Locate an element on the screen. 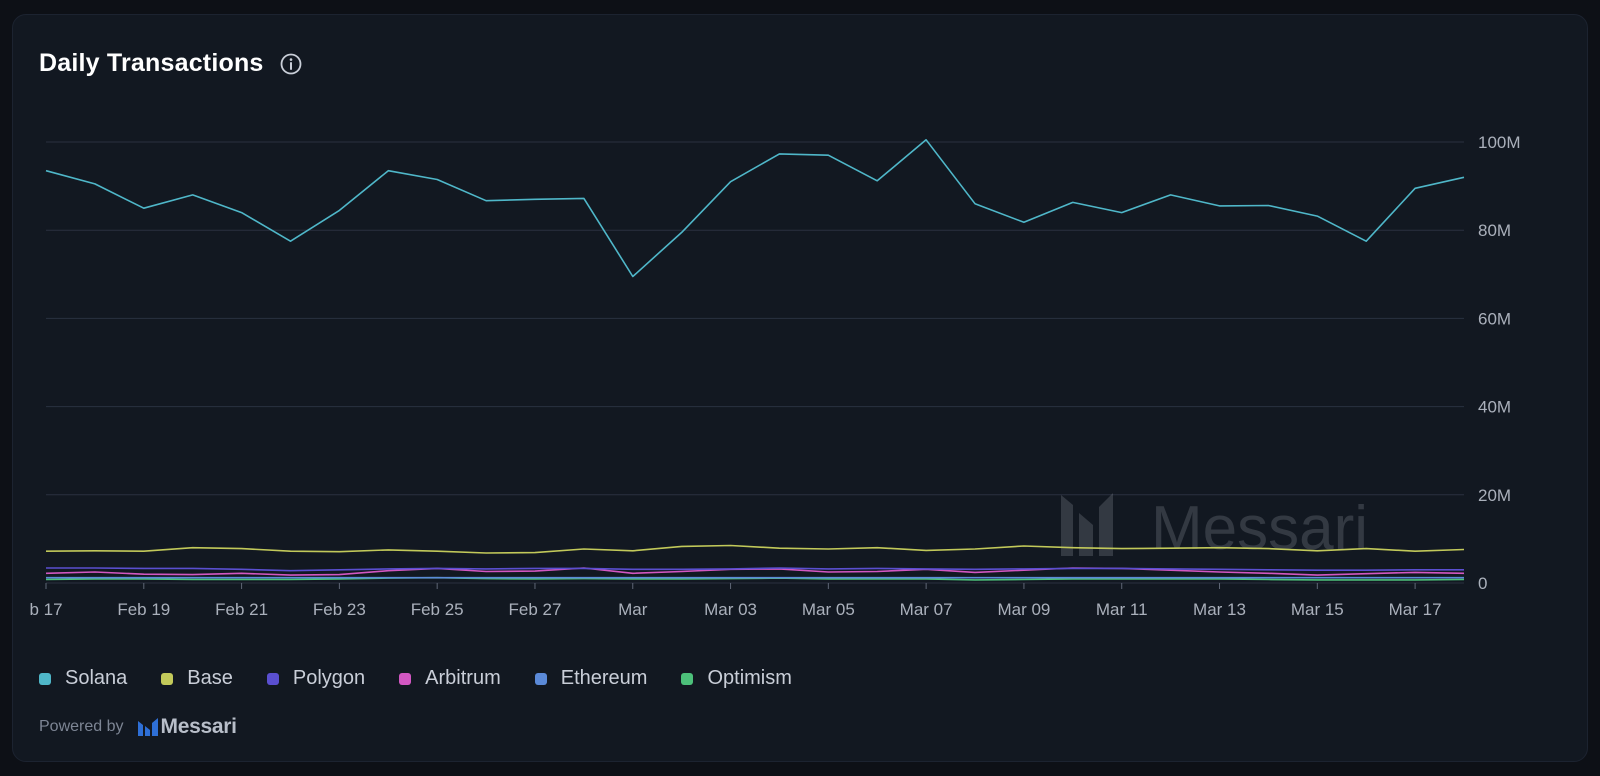 This screenshot has height=776, width=1600. legend-item-base: Base is located at coordinates (197, 678).